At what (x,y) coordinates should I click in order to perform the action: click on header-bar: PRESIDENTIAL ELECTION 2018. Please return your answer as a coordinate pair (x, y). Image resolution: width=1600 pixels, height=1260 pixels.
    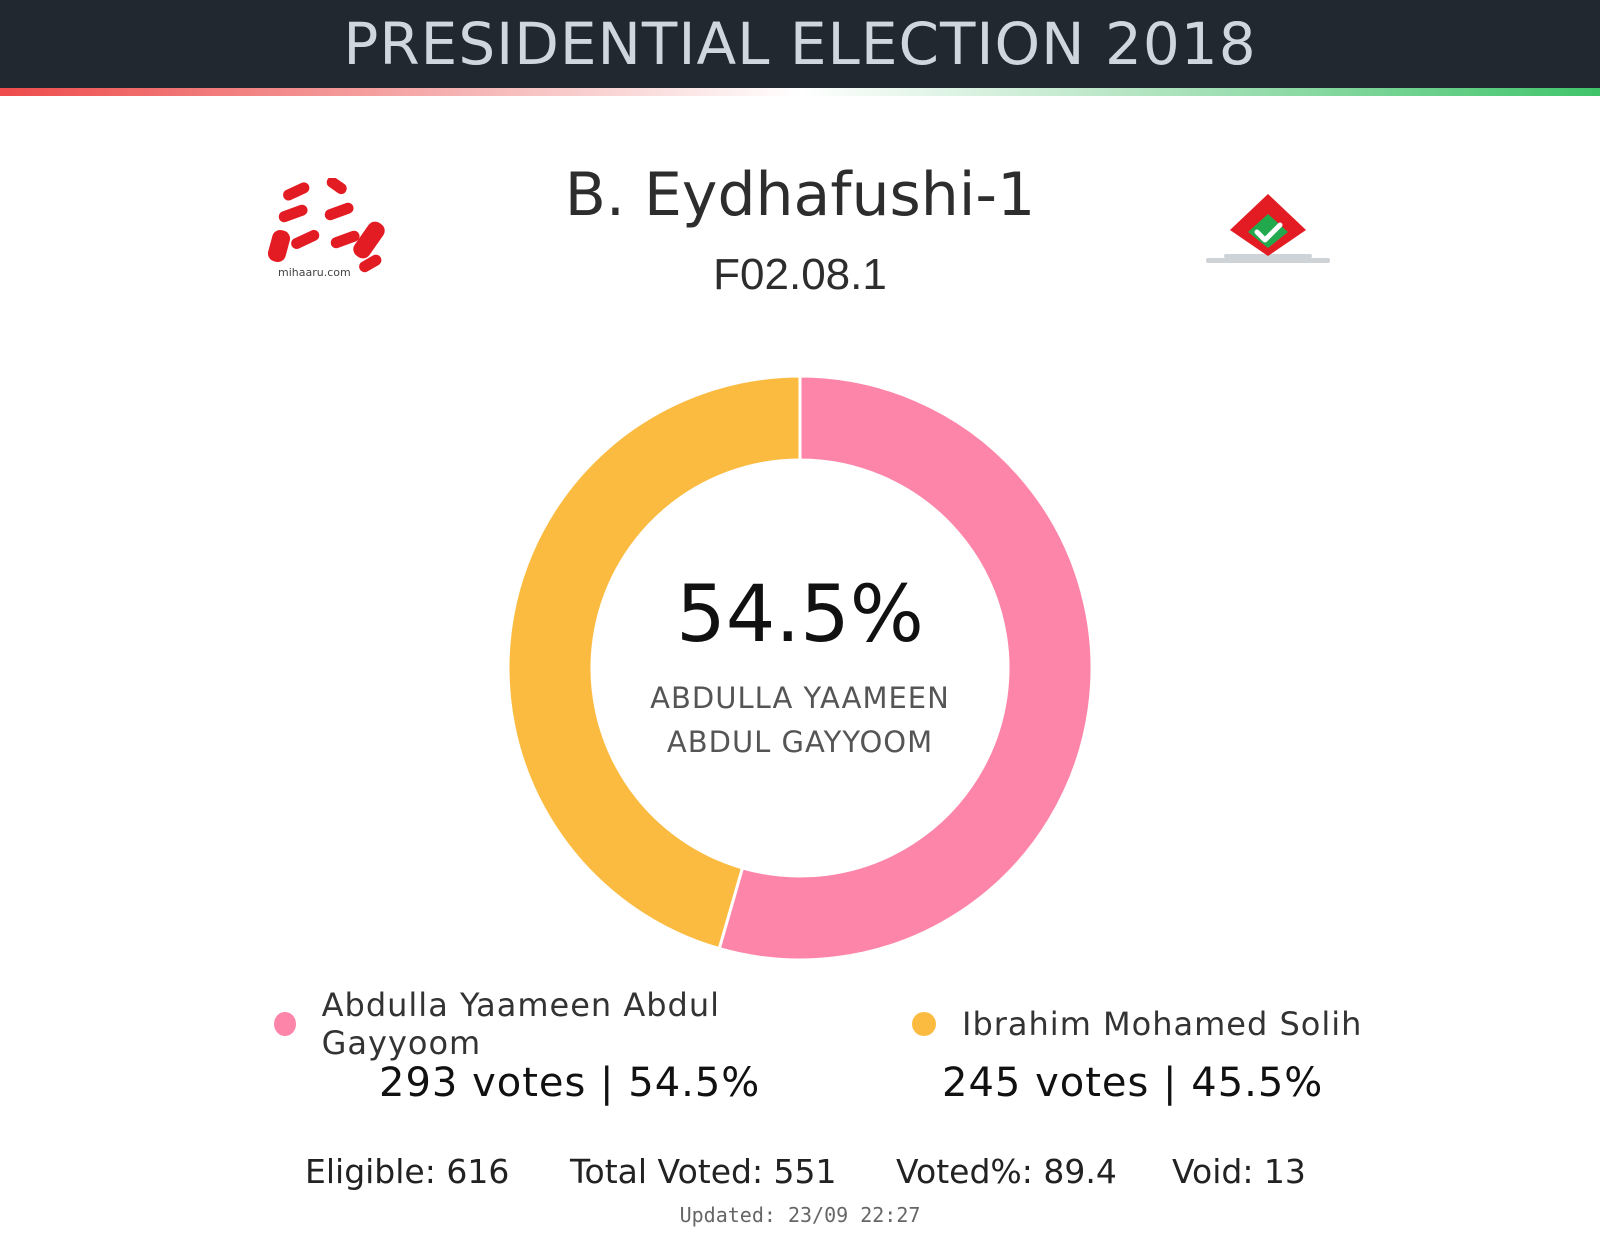
    Looking at the image, I should click on (800, 44).